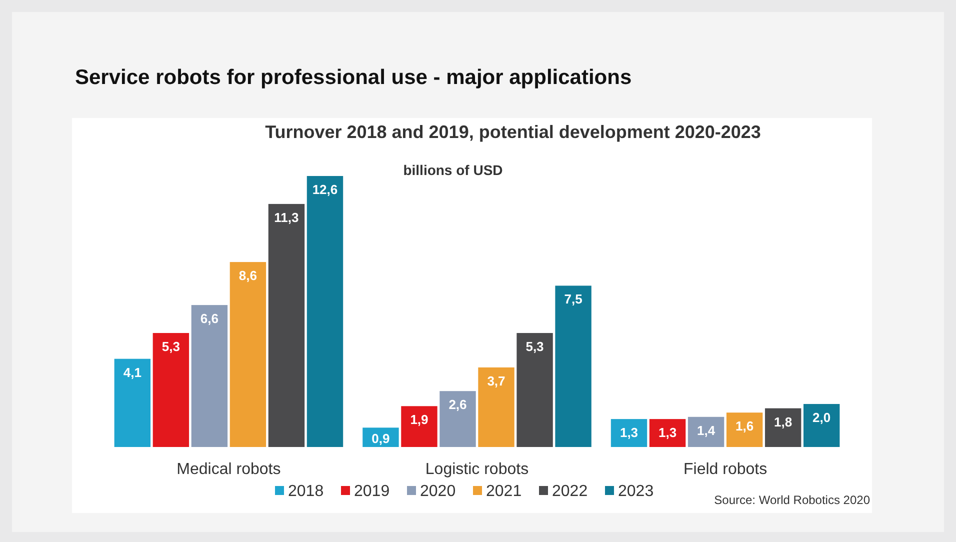 The image size is (956, 542). What do you see at coordinates (504, 491) in the screenshot?
I see `legend-label: 2021` at bounding box center [504, 491].